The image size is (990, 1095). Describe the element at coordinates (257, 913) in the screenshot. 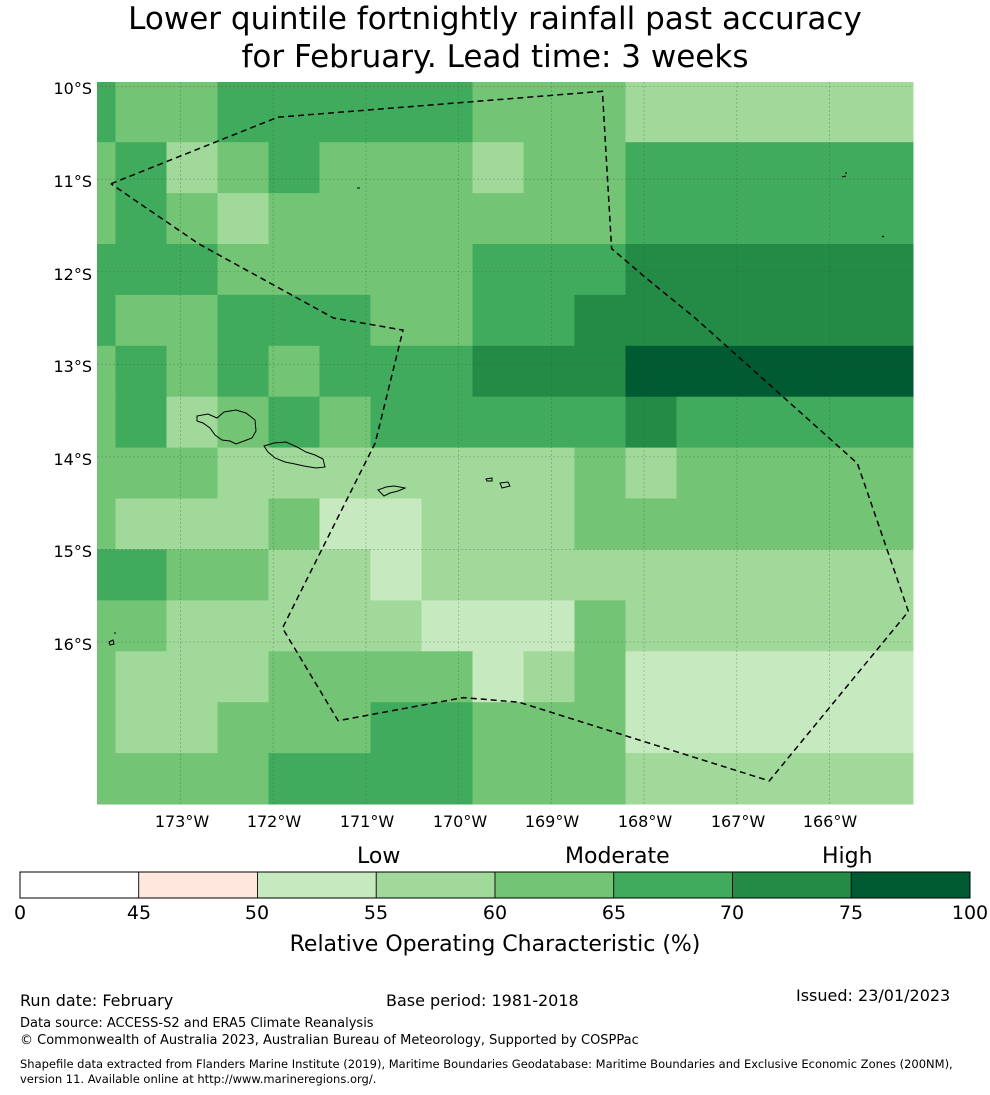

I see `tick-50: 50` at that location.